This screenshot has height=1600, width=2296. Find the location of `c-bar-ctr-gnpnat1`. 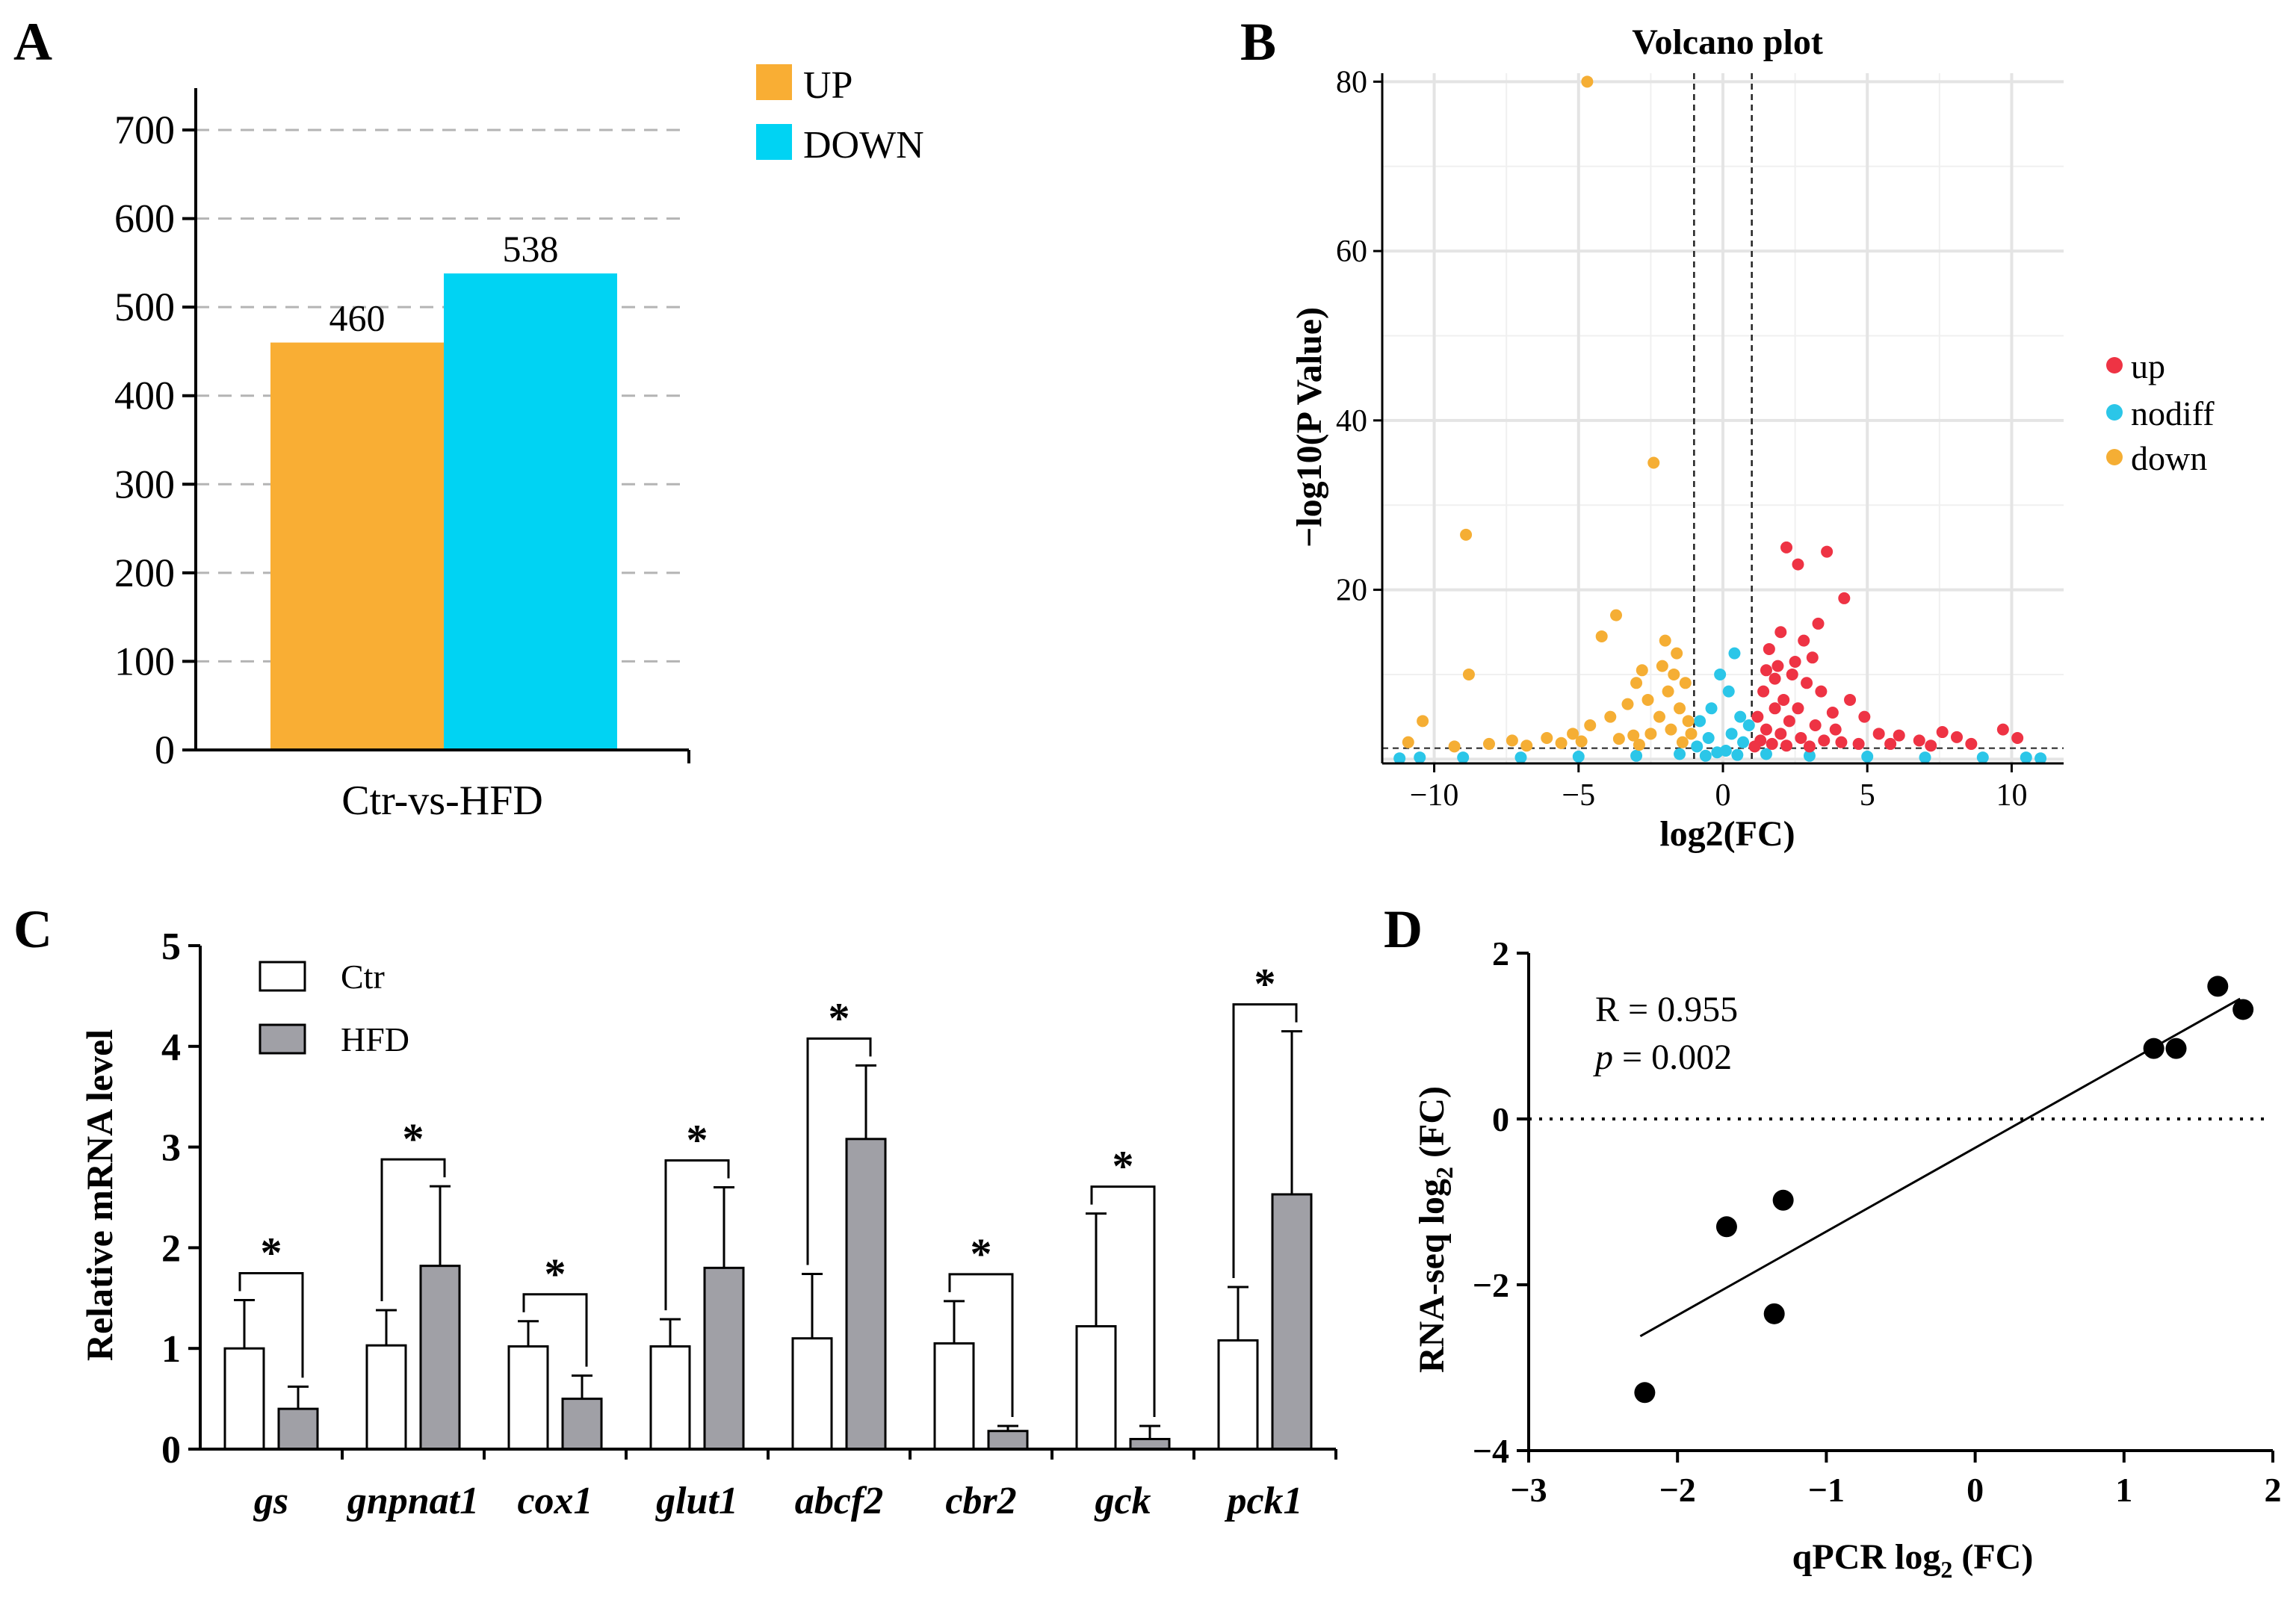

c-bar-ctr-gnpnat1 is located at coordinates (386, 1397).